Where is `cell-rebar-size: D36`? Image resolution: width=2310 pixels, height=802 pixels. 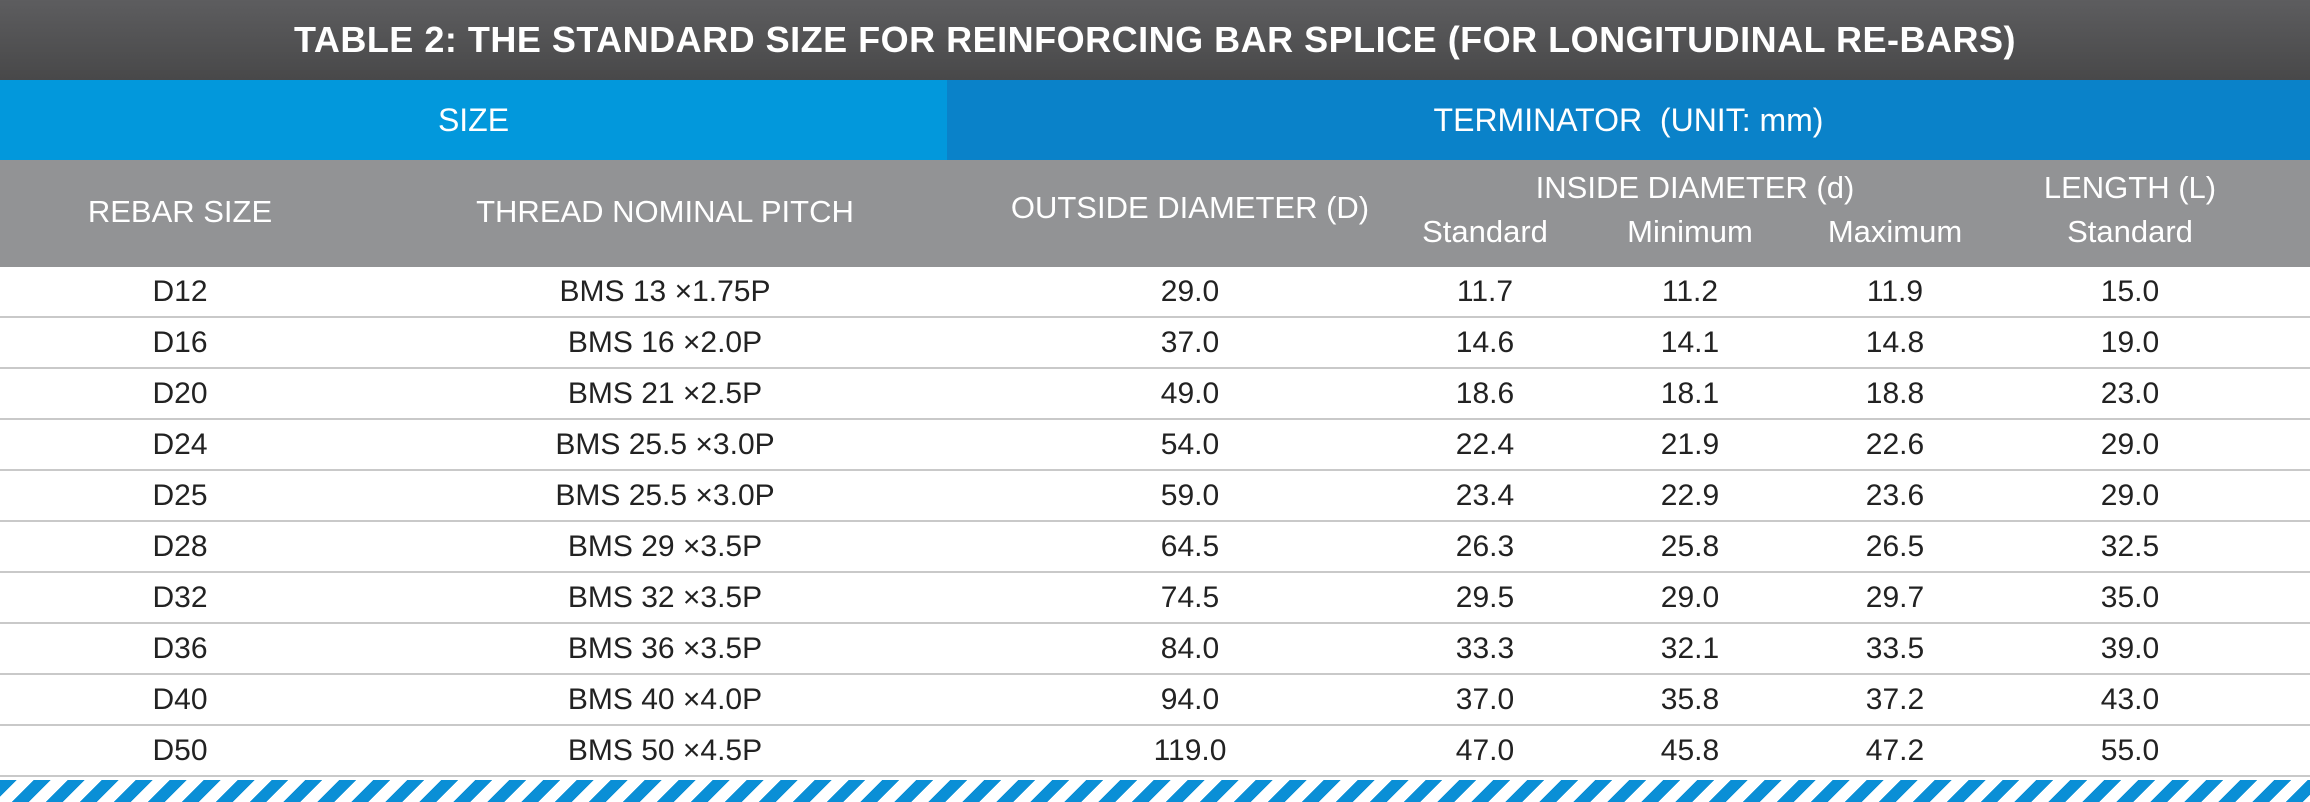
cell-rebar-size: D36 is located at coordinates (180, 648).